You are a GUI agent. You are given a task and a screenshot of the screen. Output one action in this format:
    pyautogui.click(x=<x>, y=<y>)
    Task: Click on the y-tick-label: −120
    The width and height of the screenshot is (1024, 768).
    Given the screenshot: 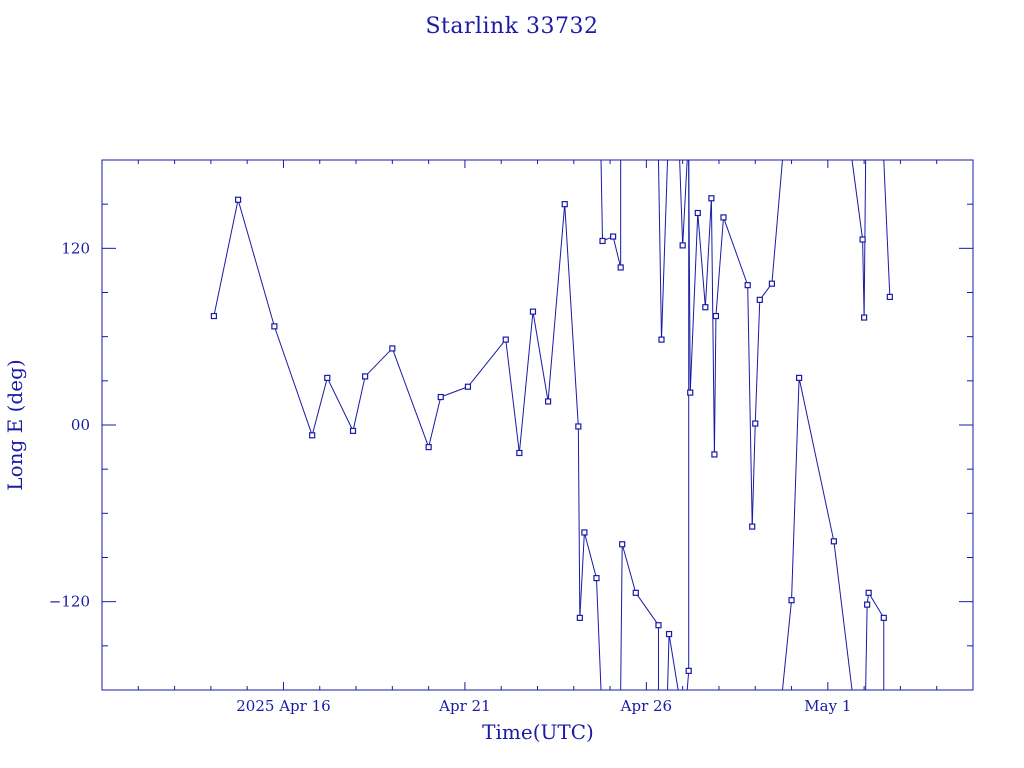 What is the action you would take?
    pyautogui.click(x=69, y=602)
    